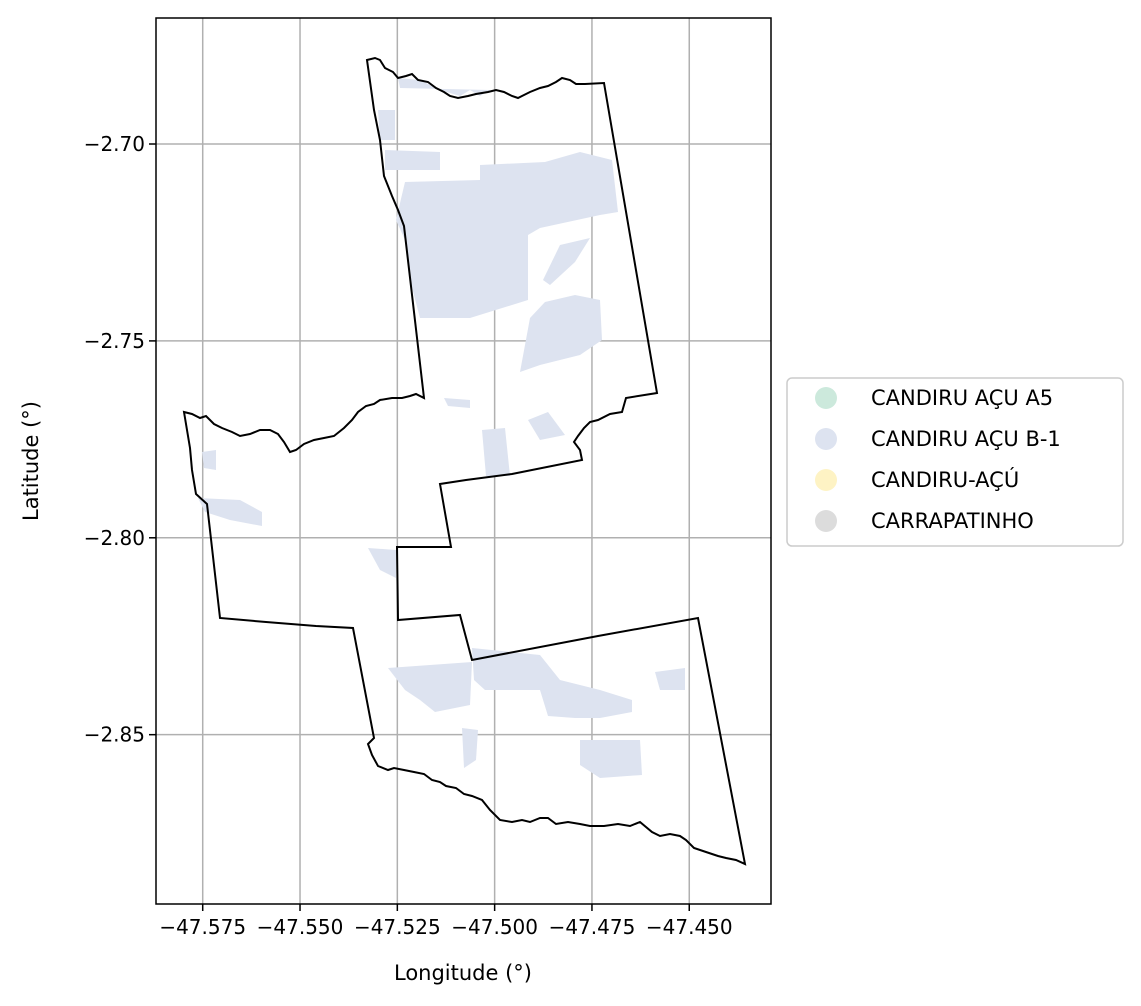  I want to click on y-tick-label-2: −2.80, so click(114, 538).